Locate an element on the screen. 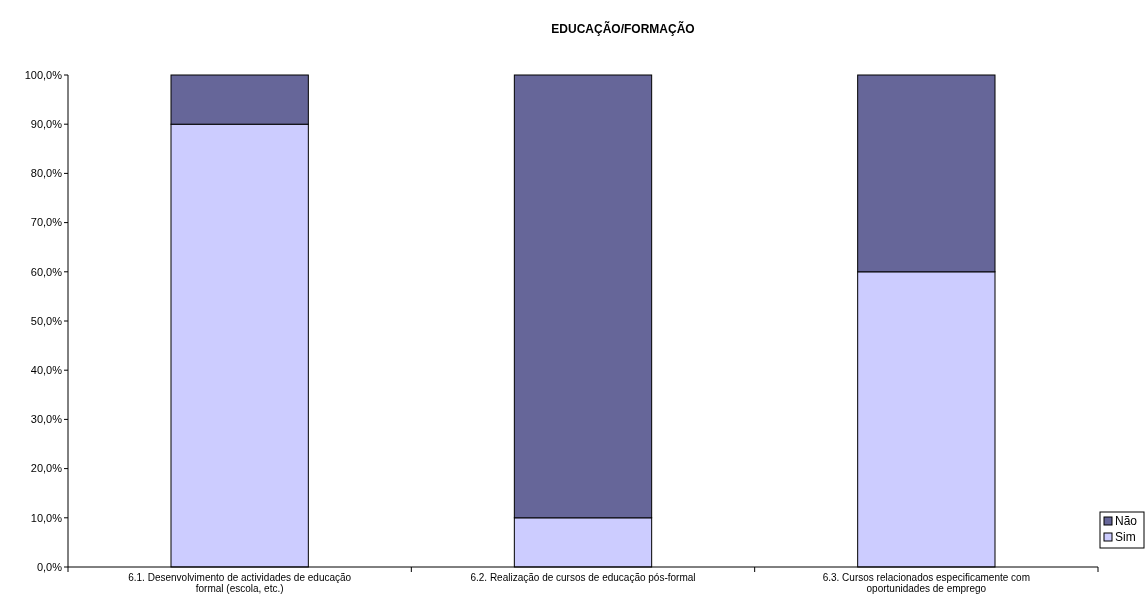 The width and height of the screenshot is (1145, 608). legend-label: Sim is located at coordinates (1125, 537).